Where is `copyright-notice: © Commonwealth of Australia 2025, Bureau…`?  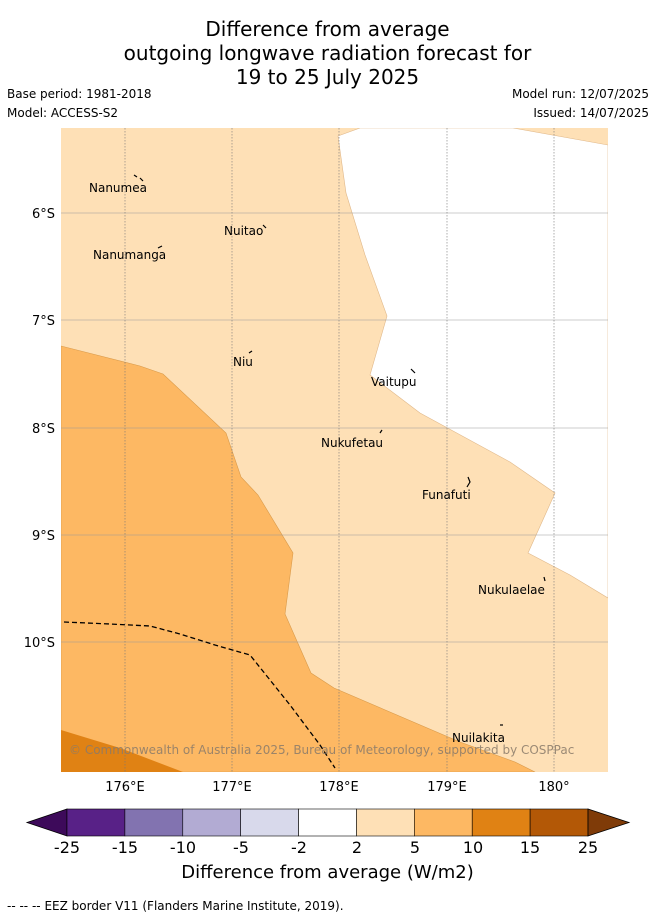 copyright-notice: © Commonwealth of Australia 2025, Bureau… is located at coordinates (321, 750).